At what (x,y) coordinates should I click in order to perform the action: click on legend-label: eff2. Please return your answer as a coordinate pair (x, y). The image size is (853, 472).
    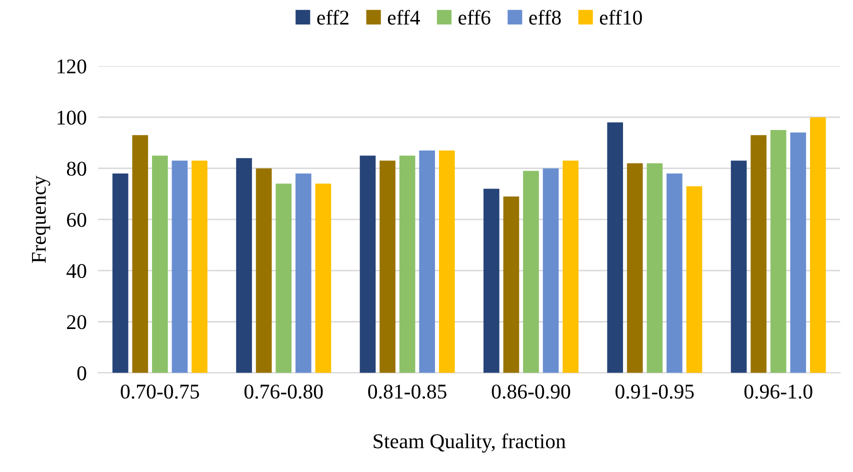
    Looking at the image, I should click on (332, 17).